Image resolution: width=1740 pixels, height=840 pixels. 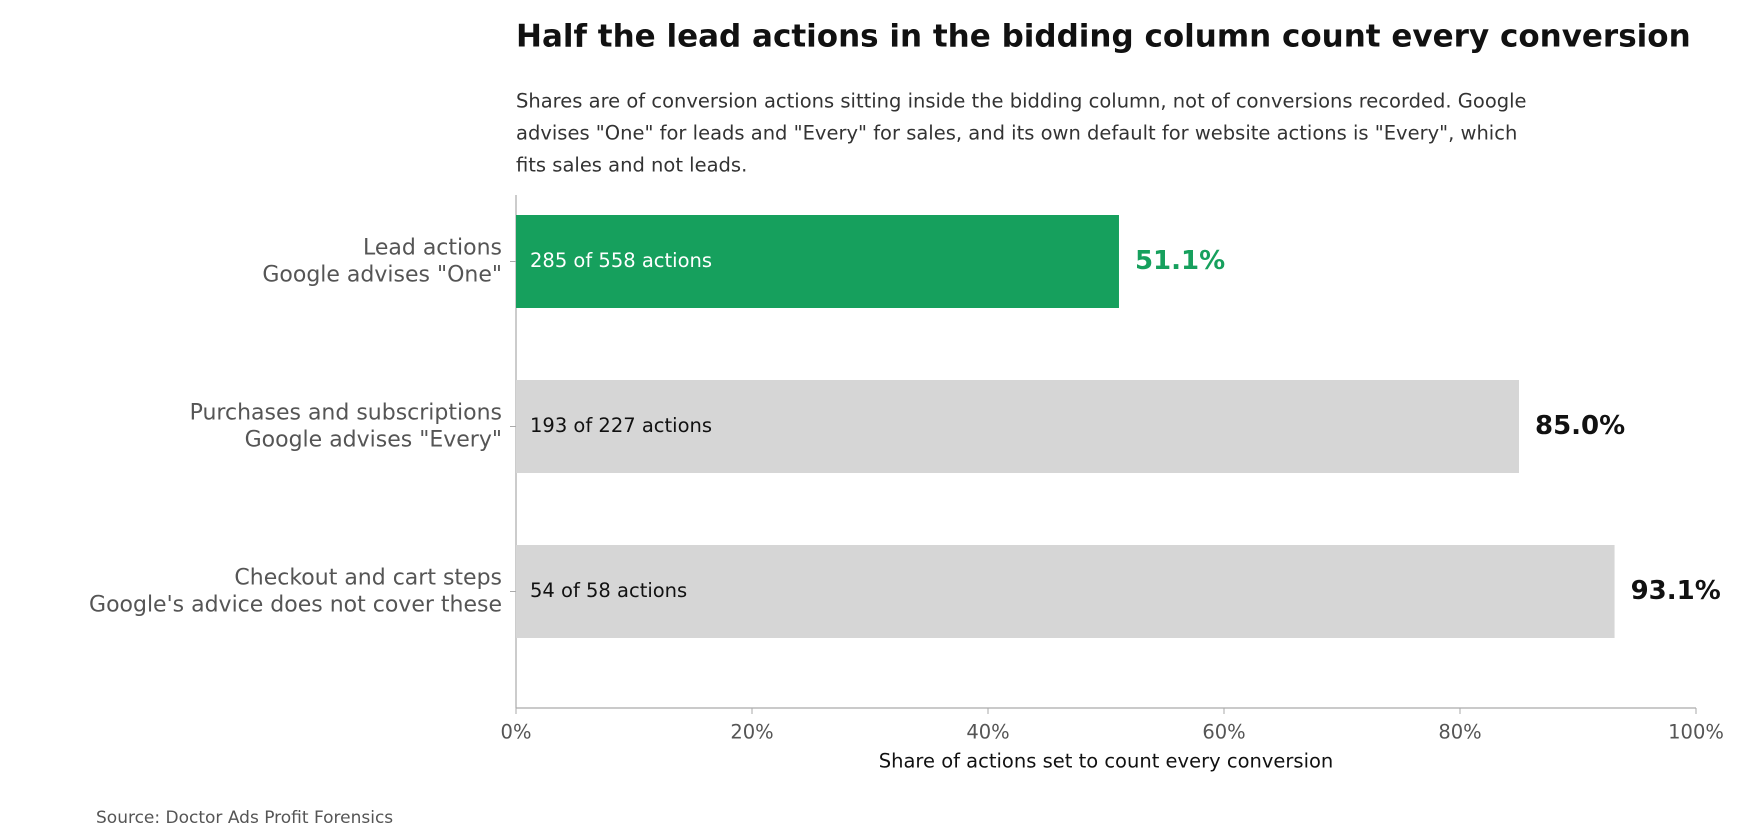 What do you see at coordinates (346, 413) in the screenshot?
I see `y-tick-label: Purchases and subscriptions` at bounding box center [346, 413].